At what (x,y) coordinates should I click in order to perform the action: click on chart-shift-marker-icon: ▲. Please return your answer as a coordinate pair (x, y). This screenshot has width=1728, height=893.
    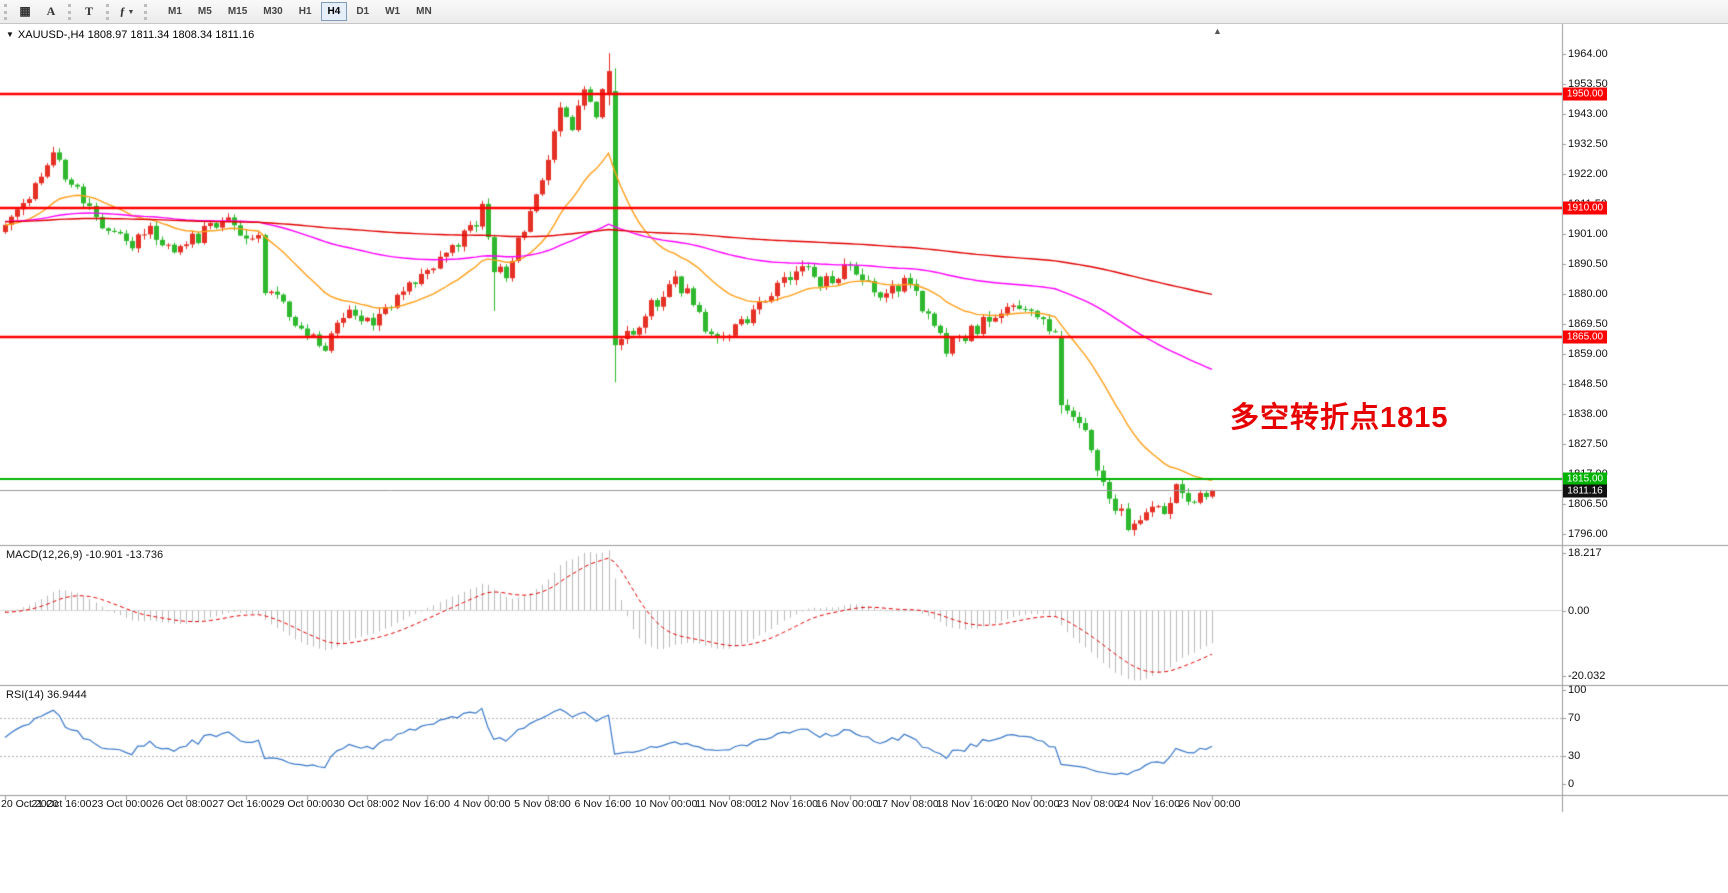
    Looking at the image, I should click on (1217, 31).